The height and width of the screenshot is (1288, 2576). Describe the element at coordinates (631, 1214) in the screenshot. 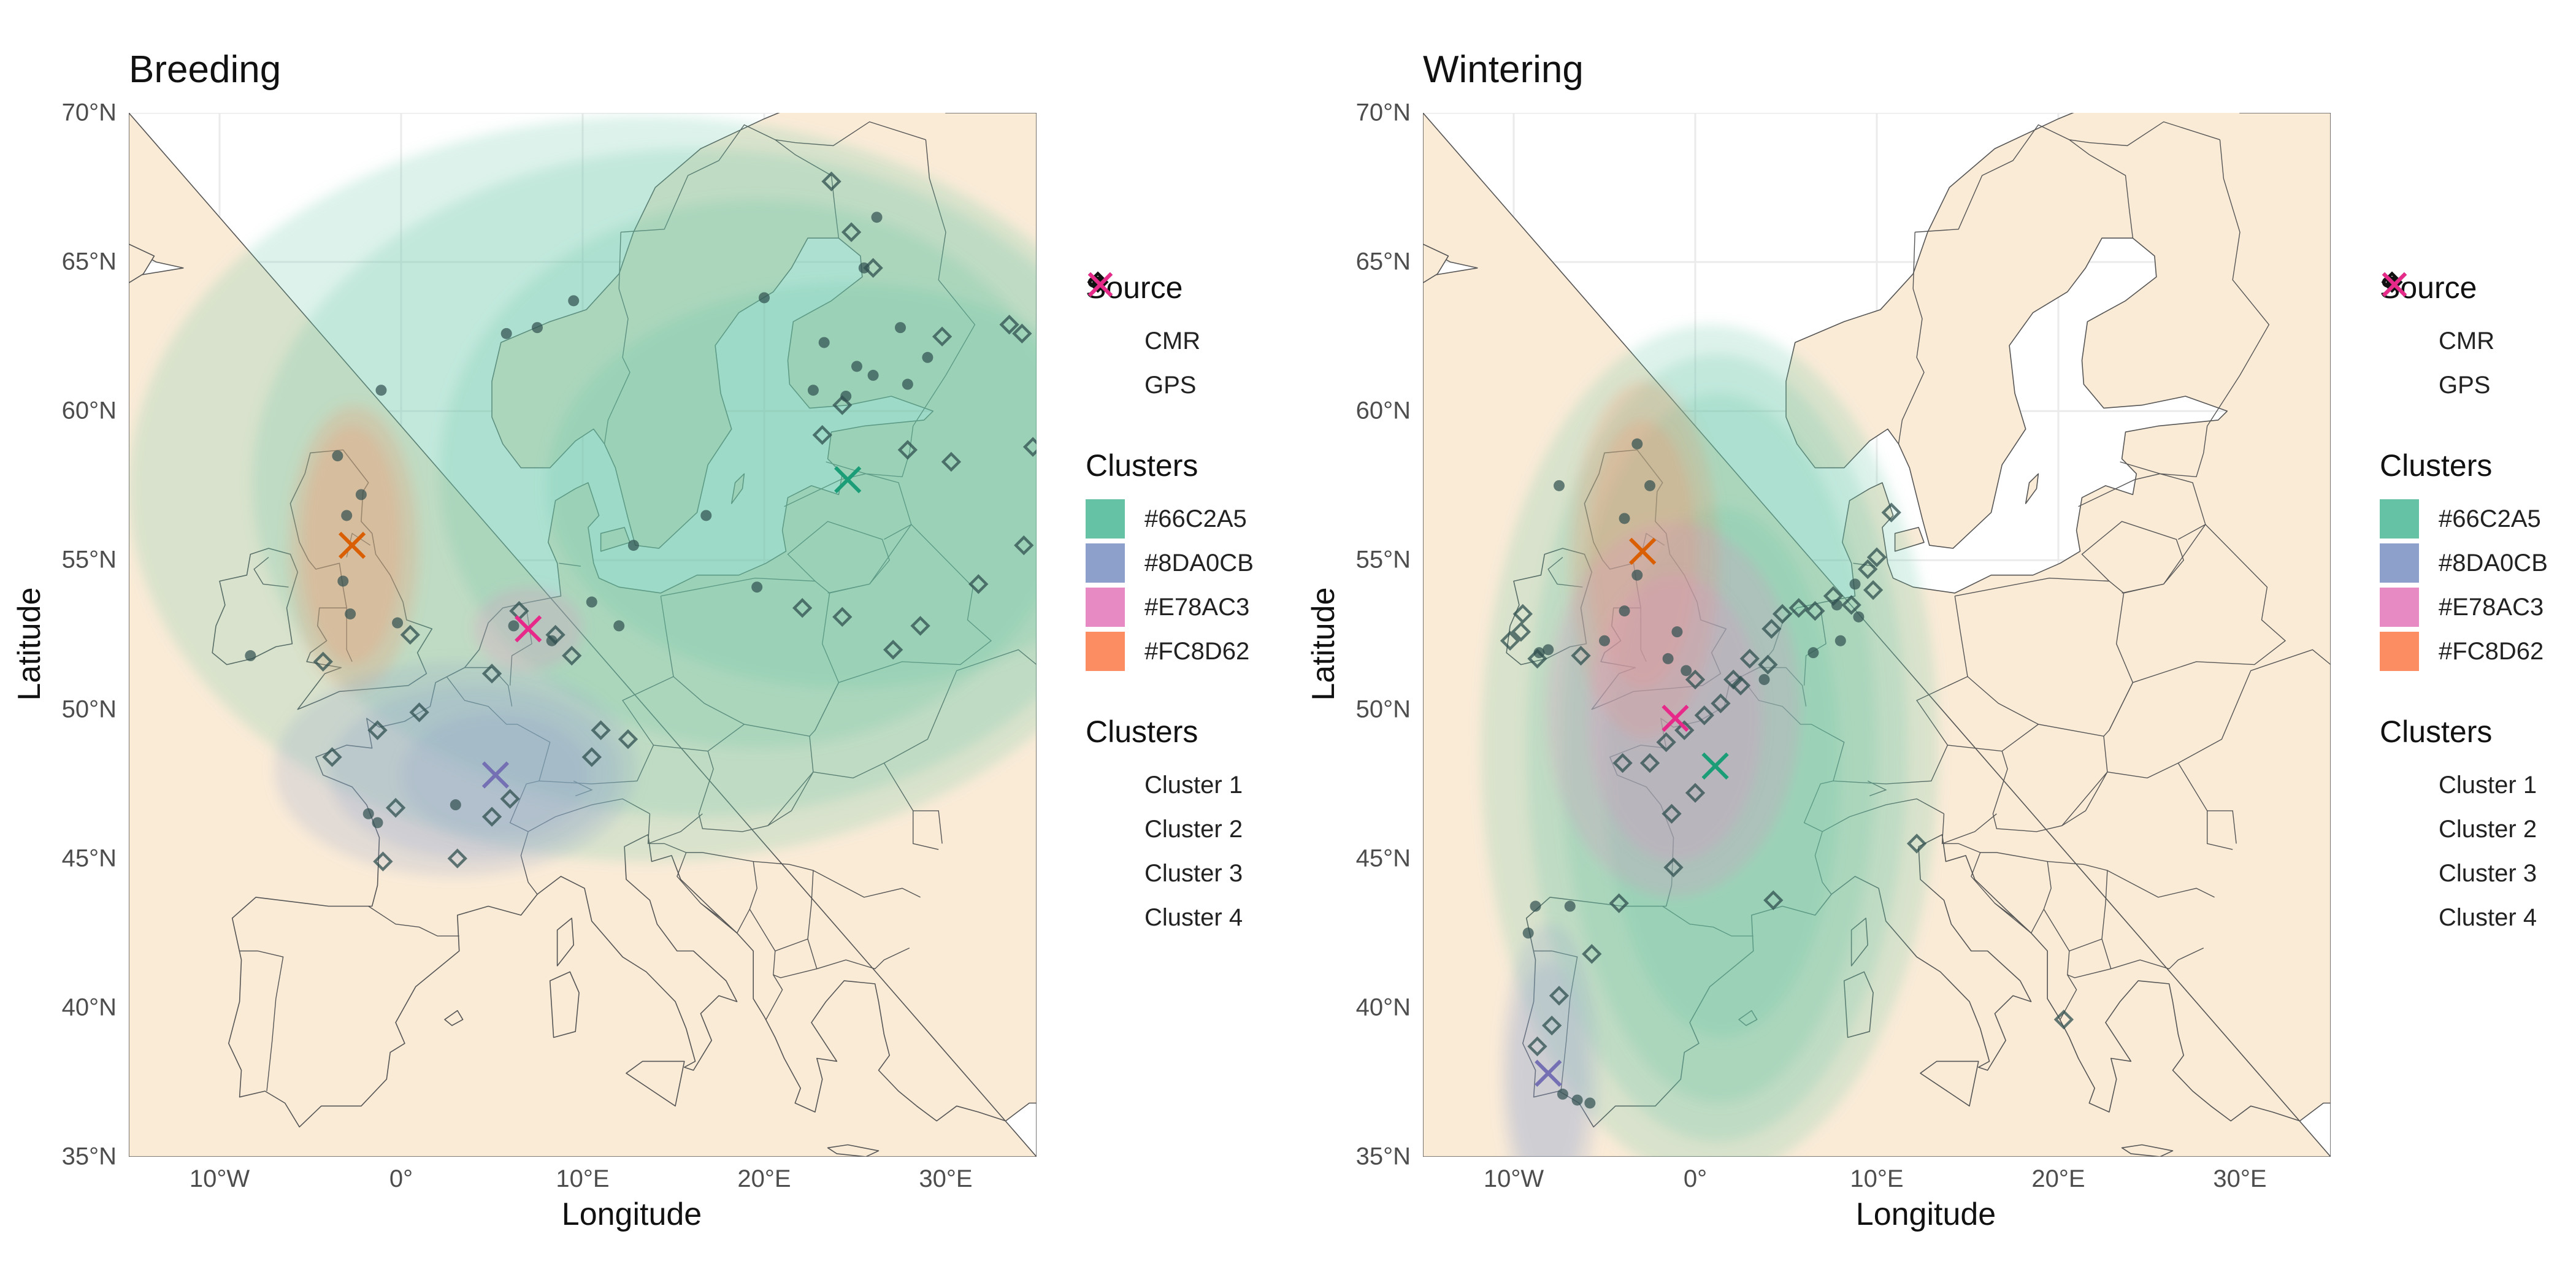

I see `x-axis-label: Longitude` at that location.